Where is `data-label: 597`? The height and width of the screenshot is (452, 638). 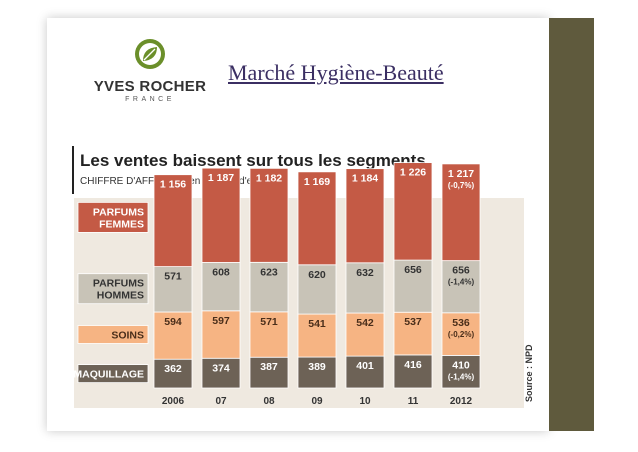
data-label: 597 is located at coordinates (221, 321).